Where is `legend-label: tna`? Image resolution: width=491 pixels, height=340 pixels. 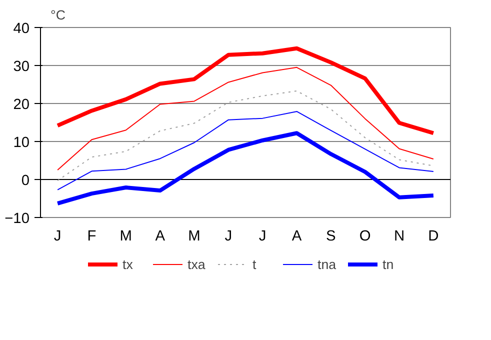 legend-label: tna is located at coordinates (328, 264).